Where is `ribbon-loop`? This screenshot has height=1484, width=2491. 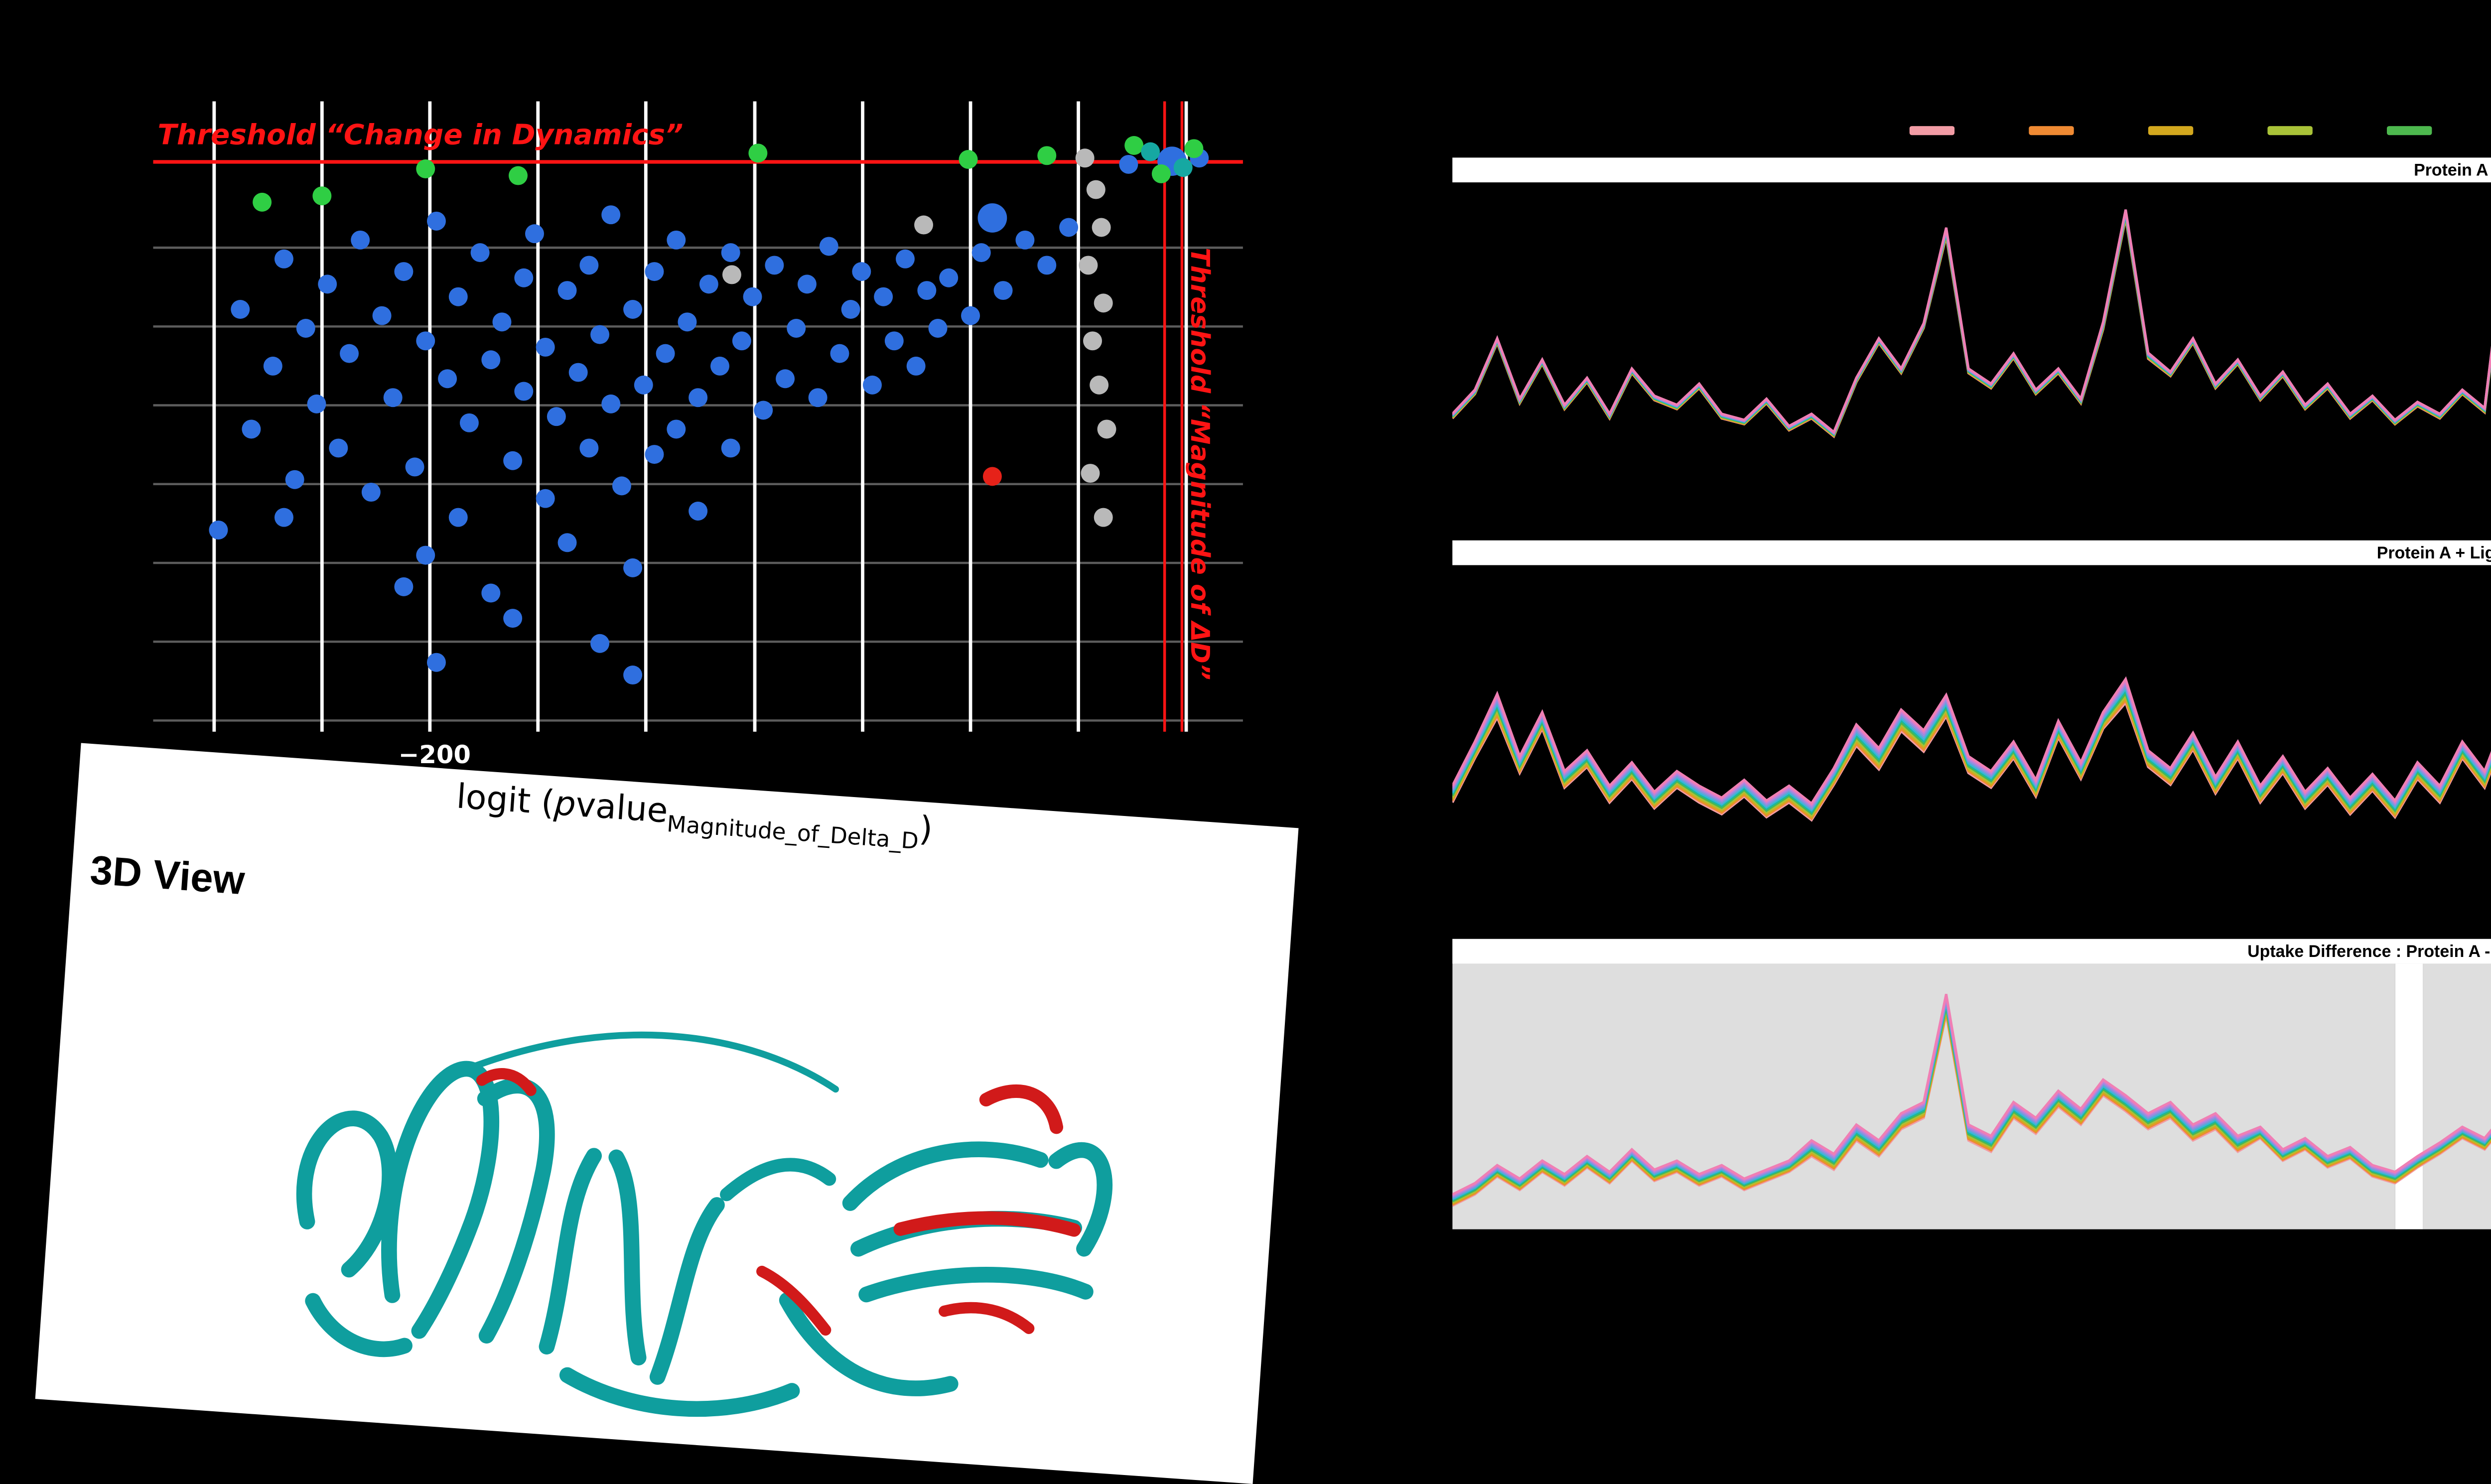 ribbon-loop is located at coordinates (650, 1062).